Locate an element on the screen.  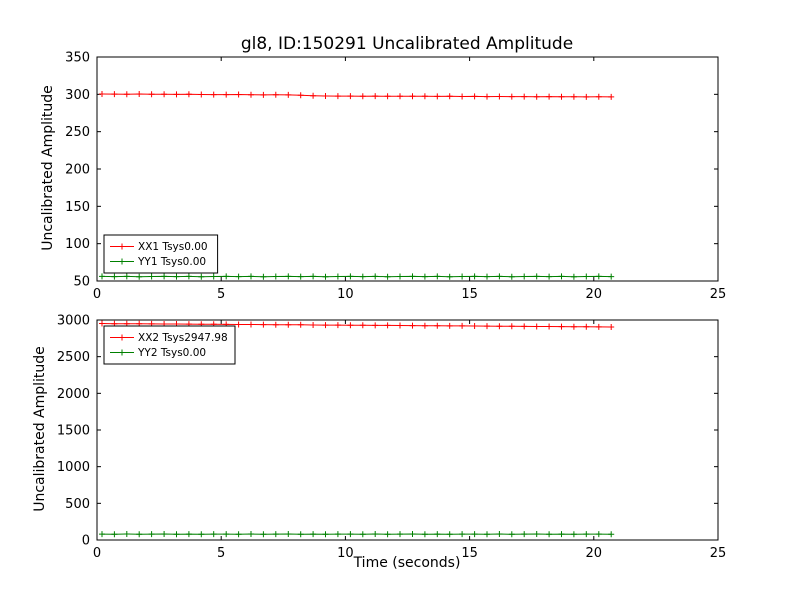
chart-title: gl8, ID:150291 Uncalibrated Amplitude is located at coordinates (407, 44).